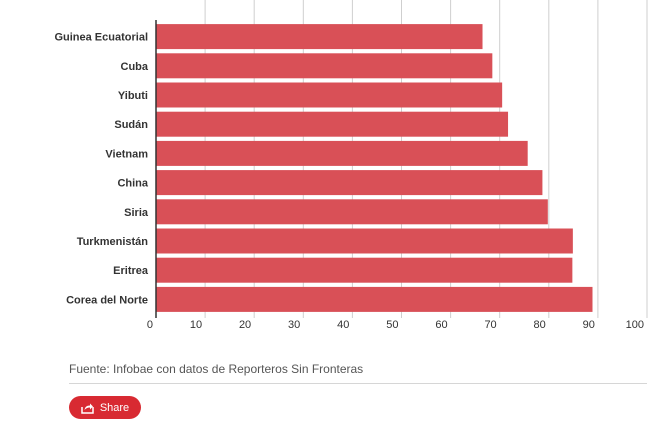  What do you see at coordinates (150, 325) in the screenshot?
I see `x-tick-label: 0` at bounding box center [150, 325].